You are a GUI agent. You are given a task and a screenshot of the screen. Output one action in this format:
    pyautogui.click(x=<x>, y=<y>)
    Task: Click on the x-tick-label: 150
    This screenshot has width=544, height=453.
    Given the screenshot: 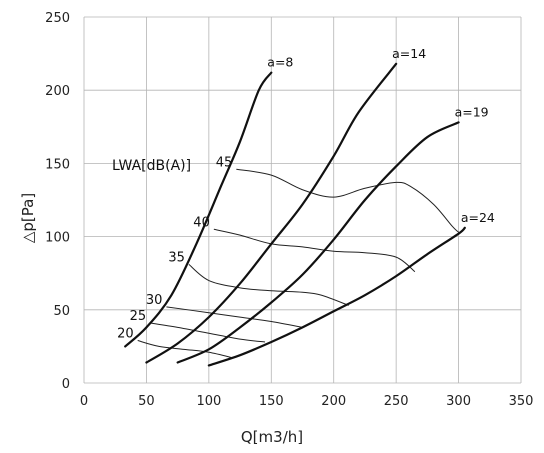 What is the action you would take?
    pyautogui.click(x=271, y=401)
    